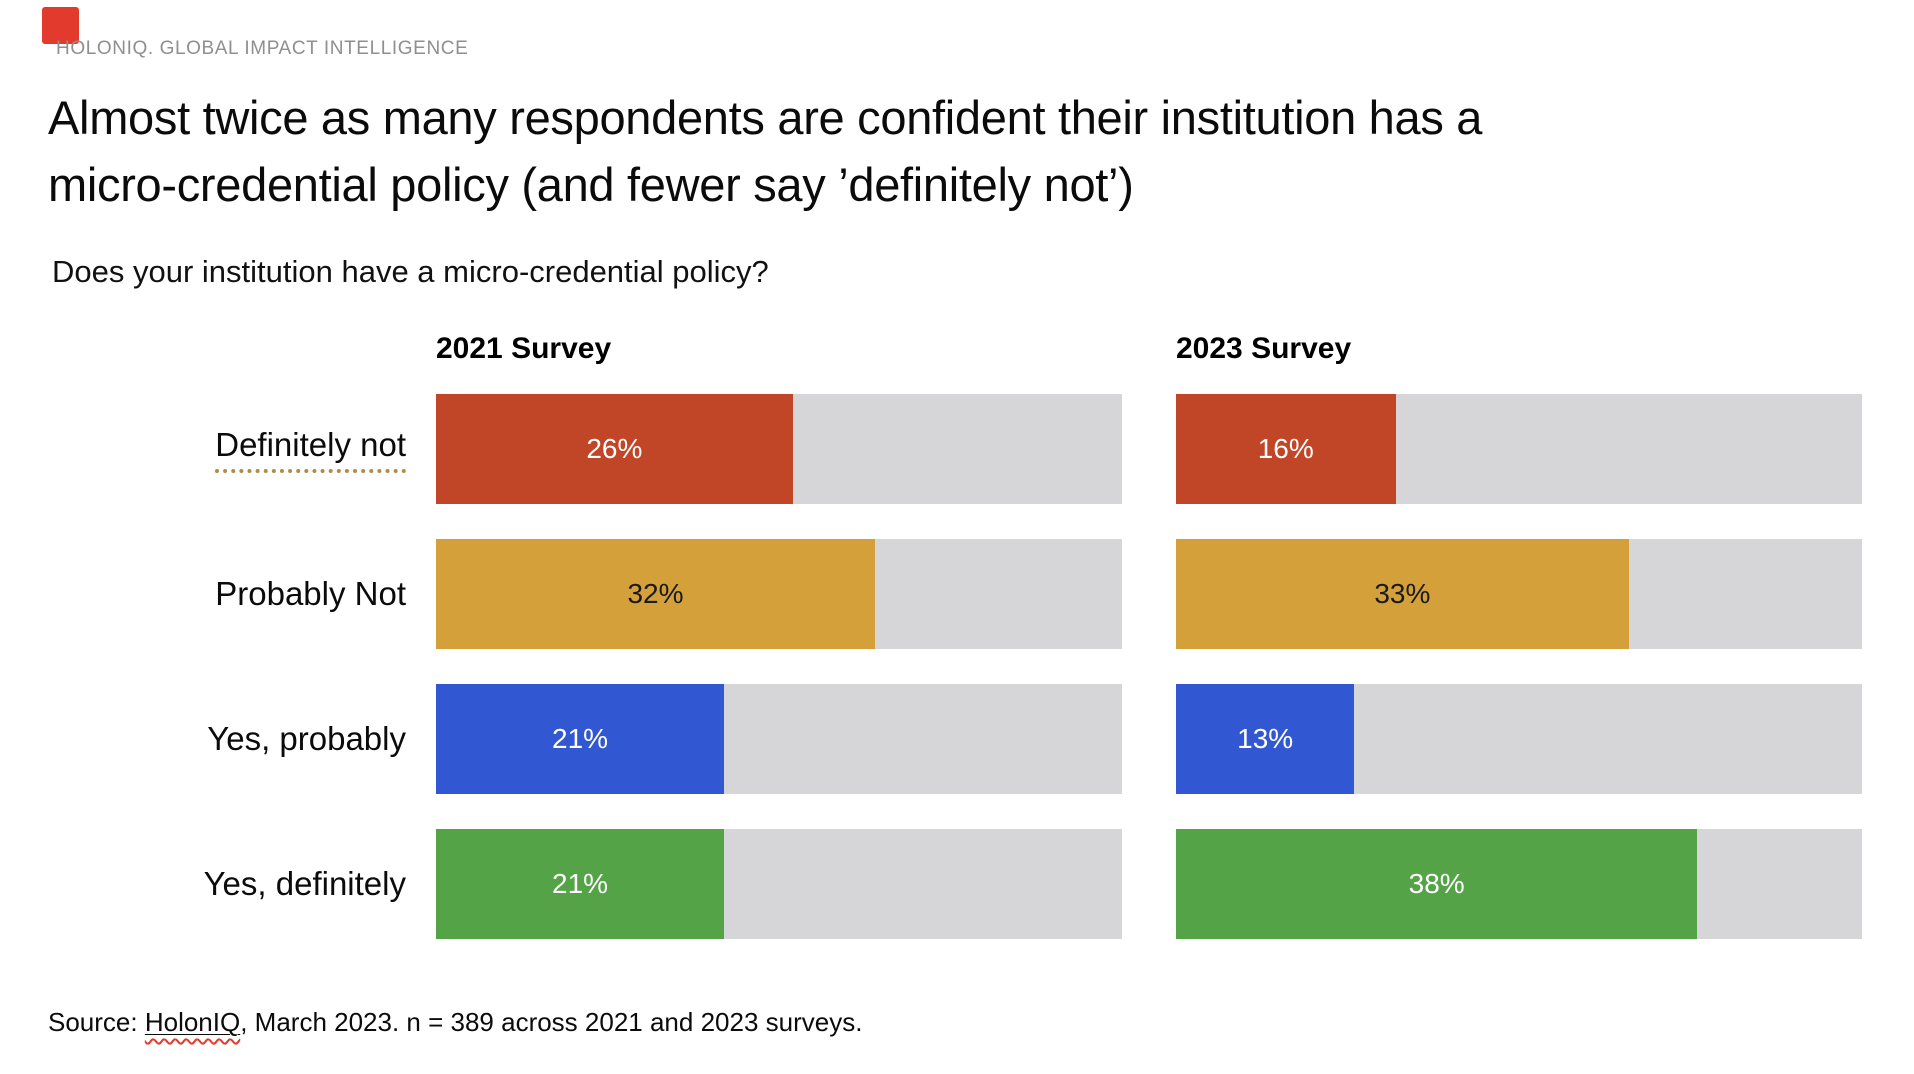 The width and height of the screenshot is (1914, 1074). Describe the element at coordinates (524, 348) in the screenshot. I see `series-header-2021: 2021 Survey` at that location.